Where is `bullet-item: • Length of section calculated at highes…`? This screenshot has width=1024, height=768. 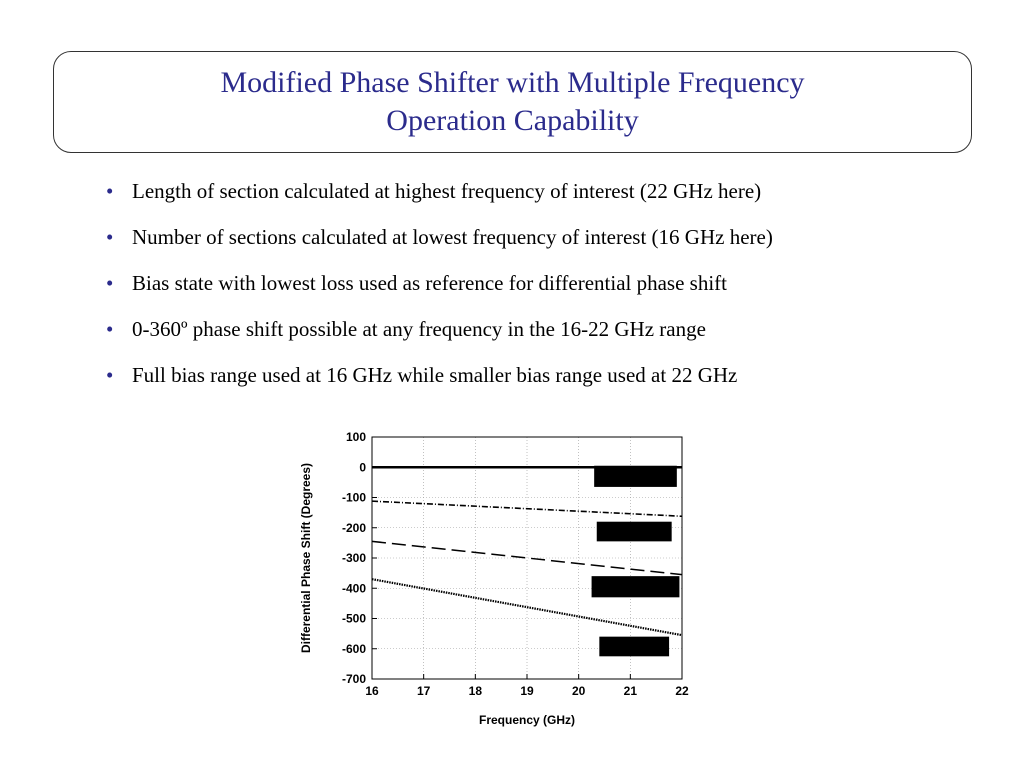 bullet-item: • Length of section calculated at highes… is located at coordinates (437, 199).